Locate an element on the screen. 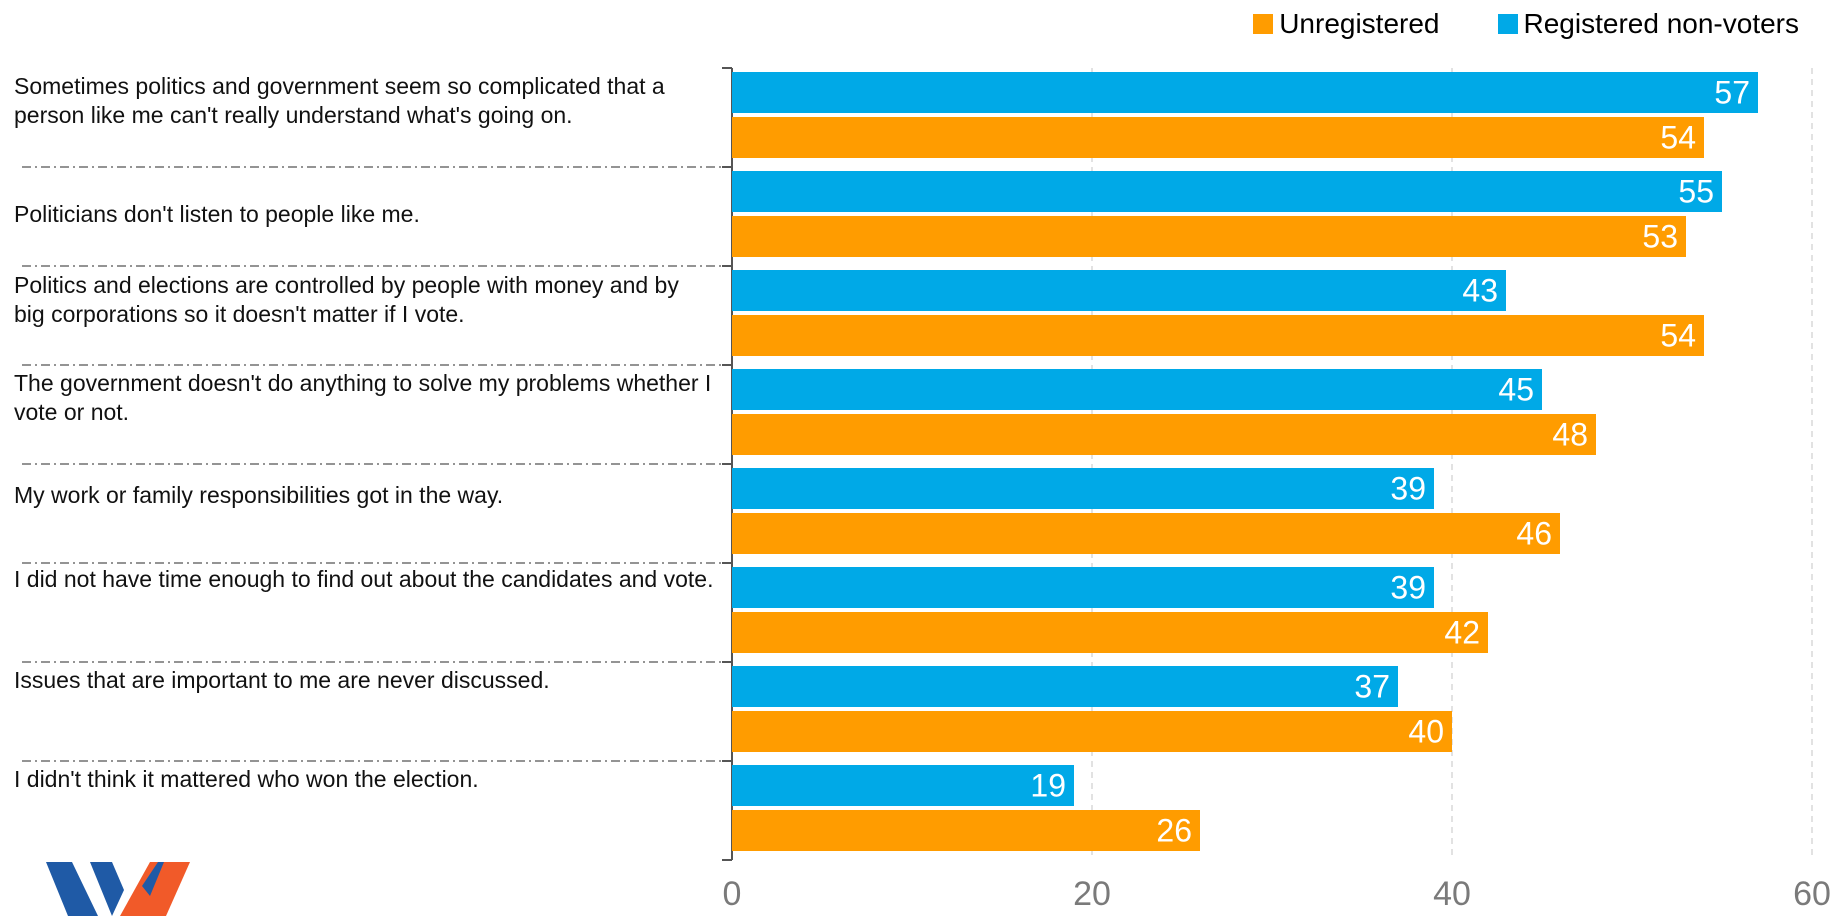 This screenshot has height=916, width=1839. logo-icon is located at coordinates (118, 889).